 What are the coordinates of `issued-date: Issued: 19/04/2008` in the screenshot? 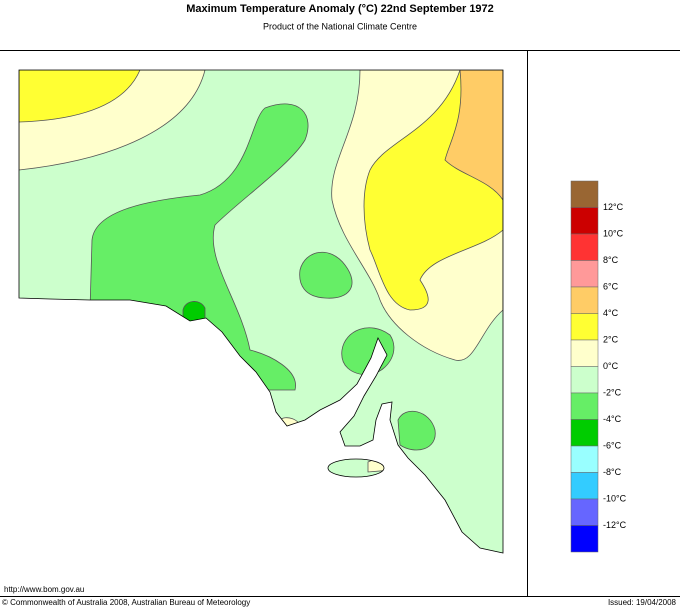 It's located at (642, 602).